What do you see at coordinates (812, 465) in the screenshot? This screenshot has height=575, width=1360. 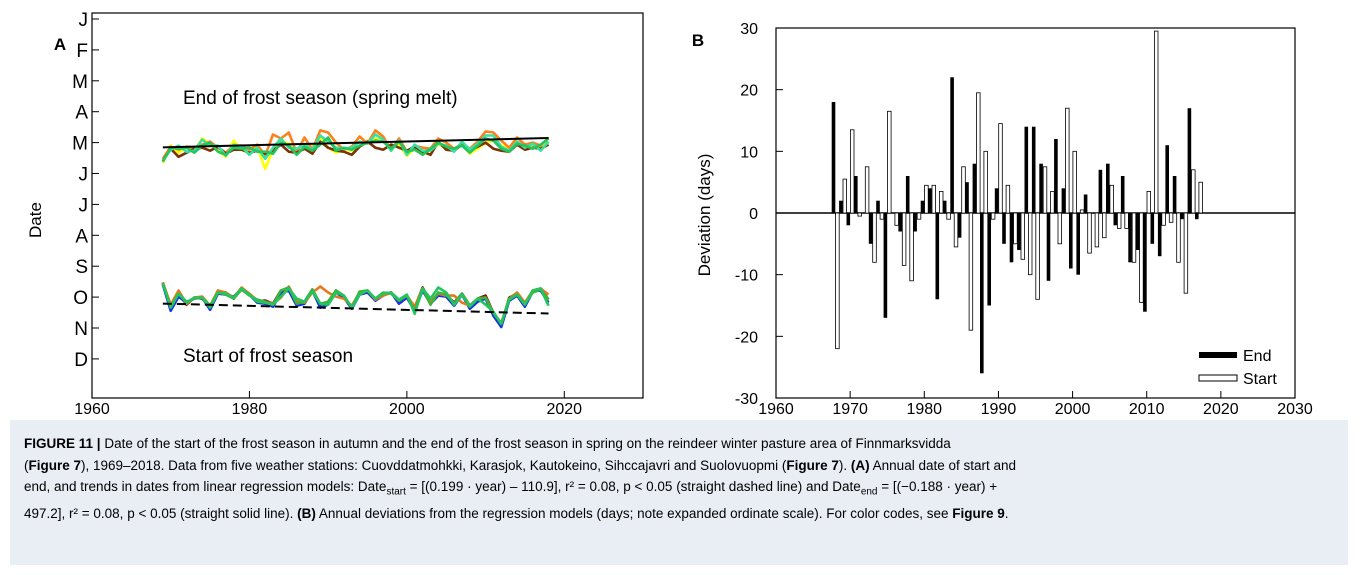 I see `caption-figure-ref-2: Figure 7` at bounding box center [812, 465].